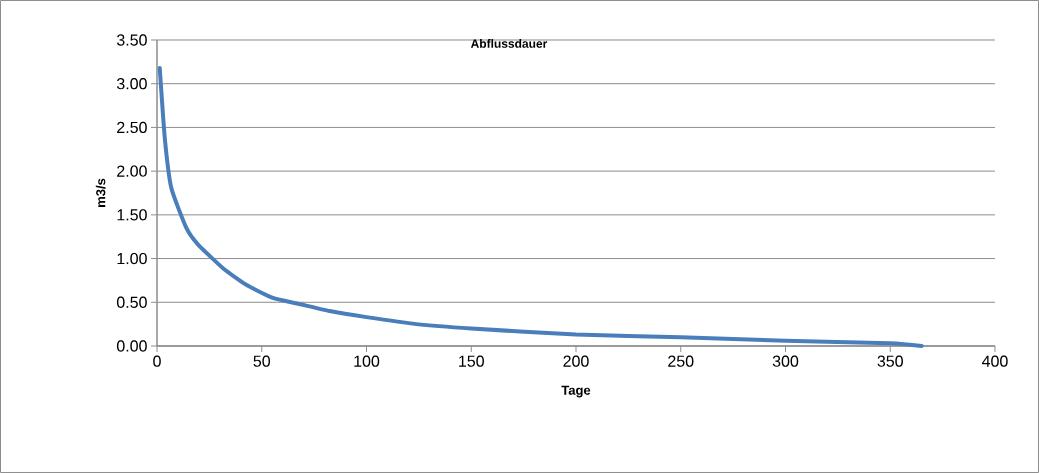 Image resolution: width=1039 pixels, height=473 pixels. I want to click on x-tick-label: 250, so click(681, 361).